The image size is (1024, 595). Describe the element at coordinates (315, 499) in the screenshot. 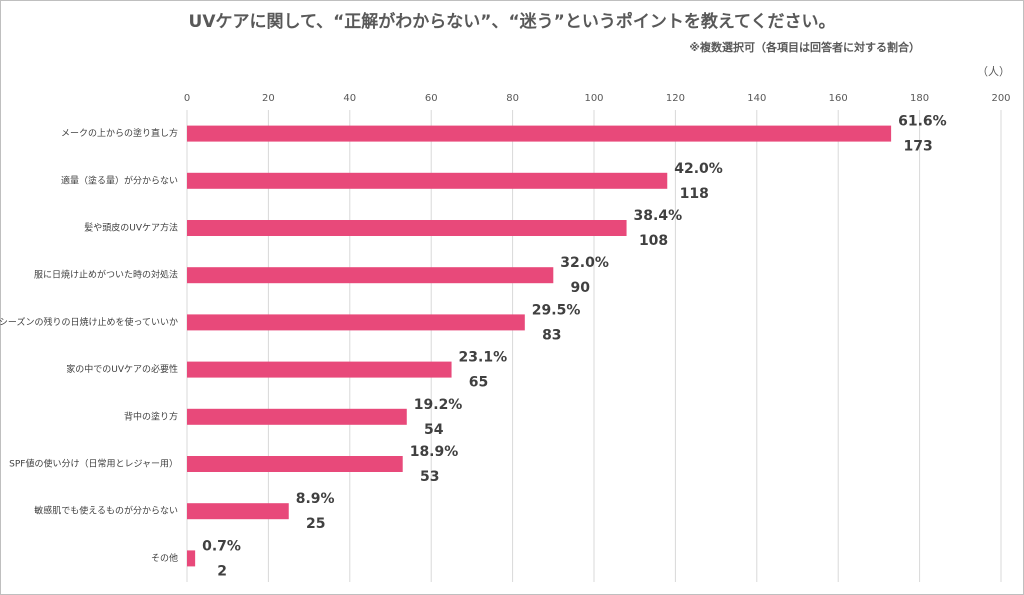

I see `percent-label: 8.9%` at that location.